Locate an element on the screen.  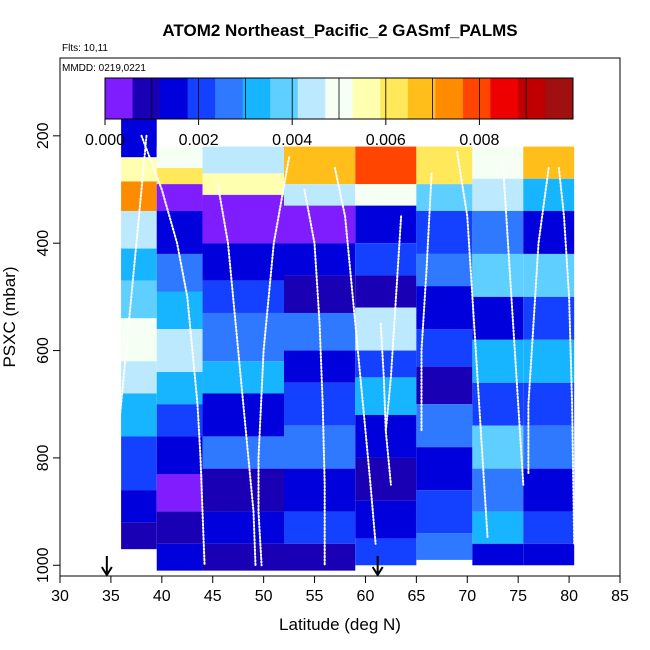
flights-label: Flts: 10,11 is located at coordinates (85, 48).